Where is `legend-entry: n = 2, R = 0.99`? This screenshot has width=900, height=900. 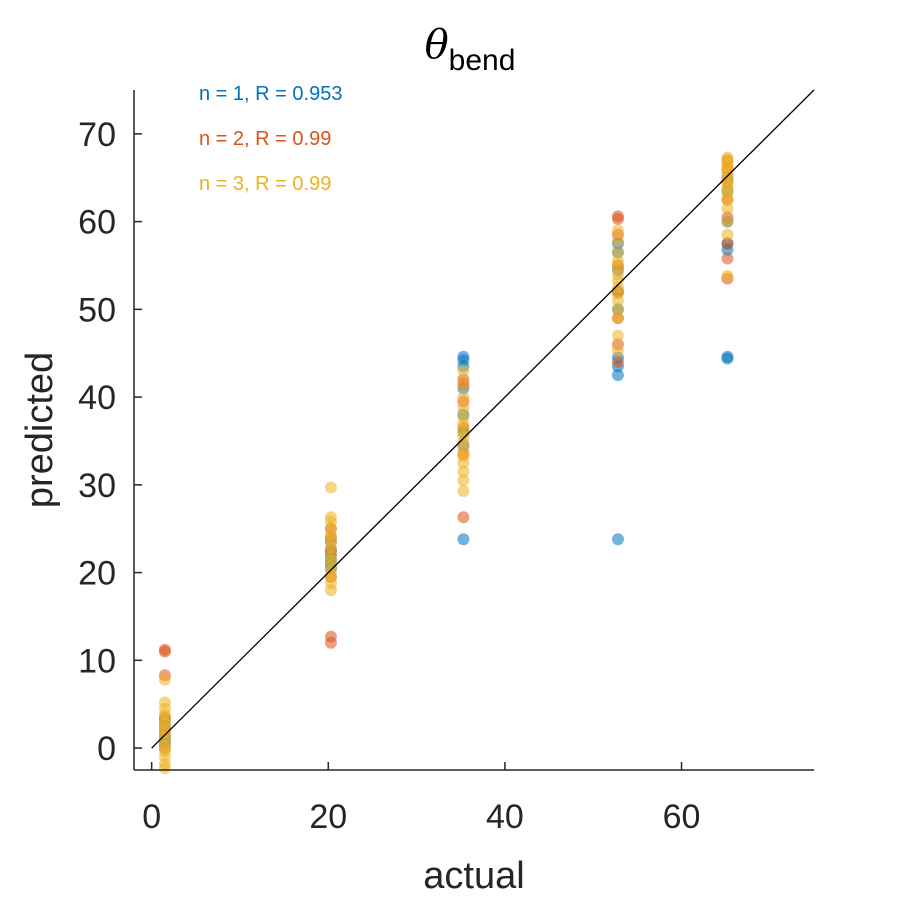 legend-entry: n = 2, R = 0.99 is located at coordinates (265, 139).